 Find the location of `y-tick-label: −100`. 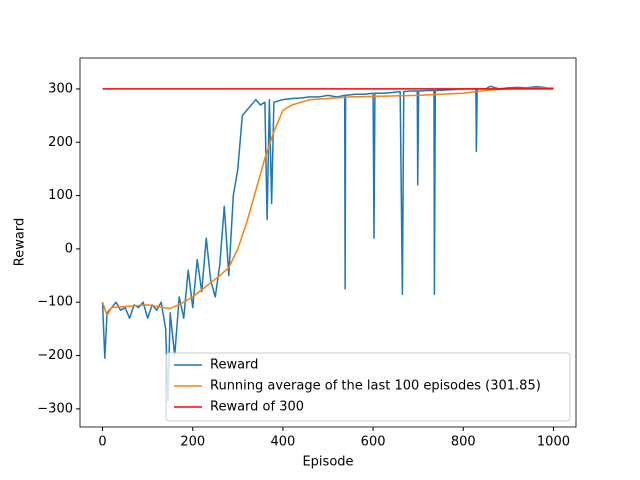

y-tick-label: −100 is located at coordinates (55, 302).